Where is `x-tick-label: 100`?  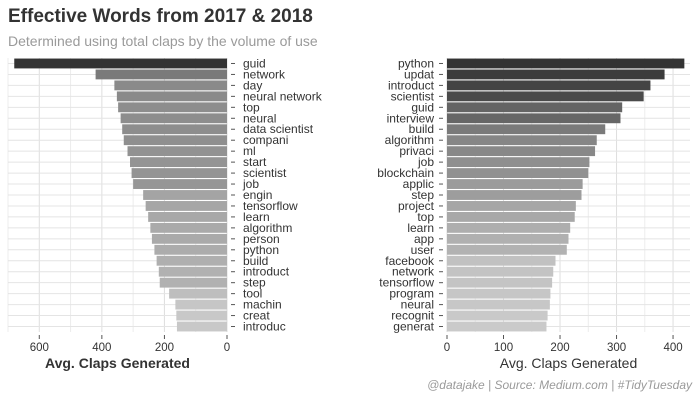
x-tick-label: 100 is located at coordinates (503, 348).